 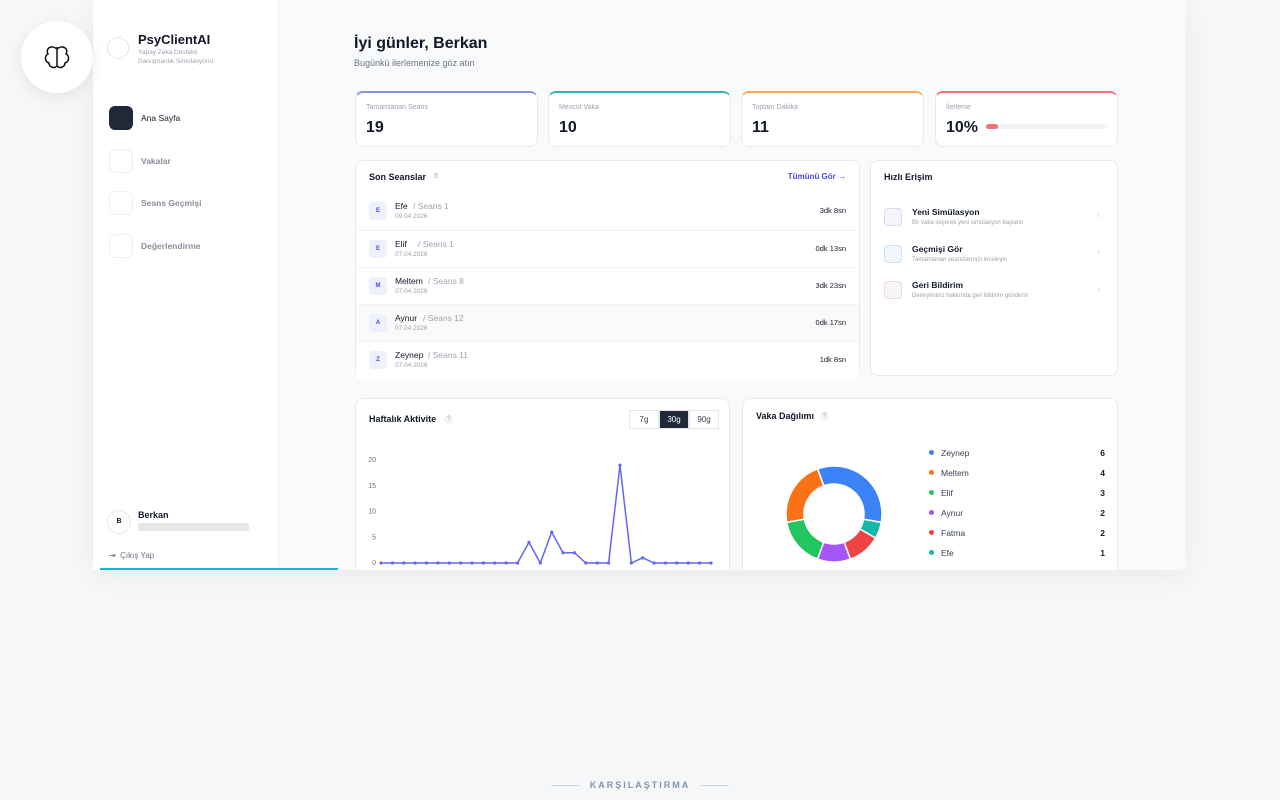 What do you see at coordinates (436, 176) in the screenshot?
I see `recent-count: 5` at bounding box center [436, 176].